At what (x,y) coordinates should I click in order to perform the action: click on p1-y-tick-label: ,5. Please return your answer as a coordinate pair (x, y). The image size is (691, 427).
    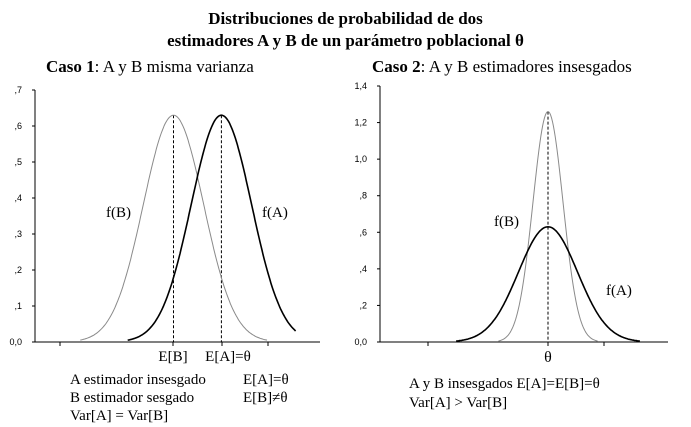
    Looking at the image, I should click on (18, 162).